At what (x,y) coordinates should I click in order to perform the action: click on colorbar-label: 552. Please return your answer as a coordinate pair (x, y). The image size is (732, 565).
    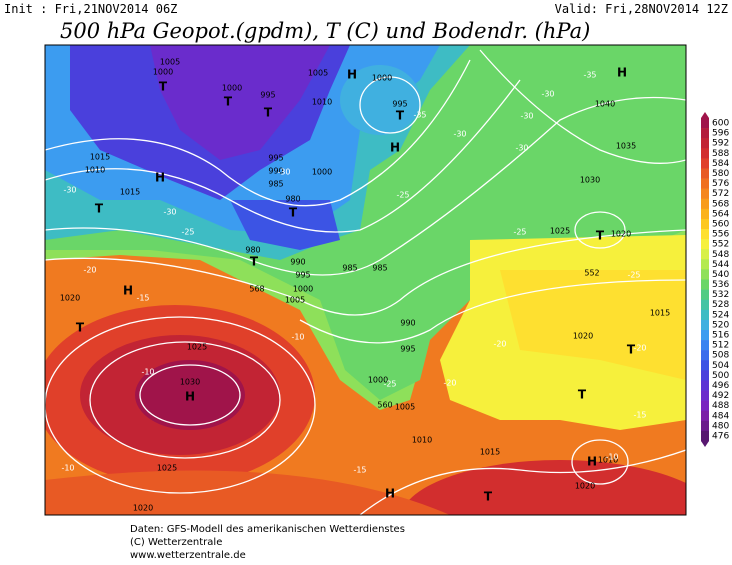
    Looking at the image, I should click on (720, 245).